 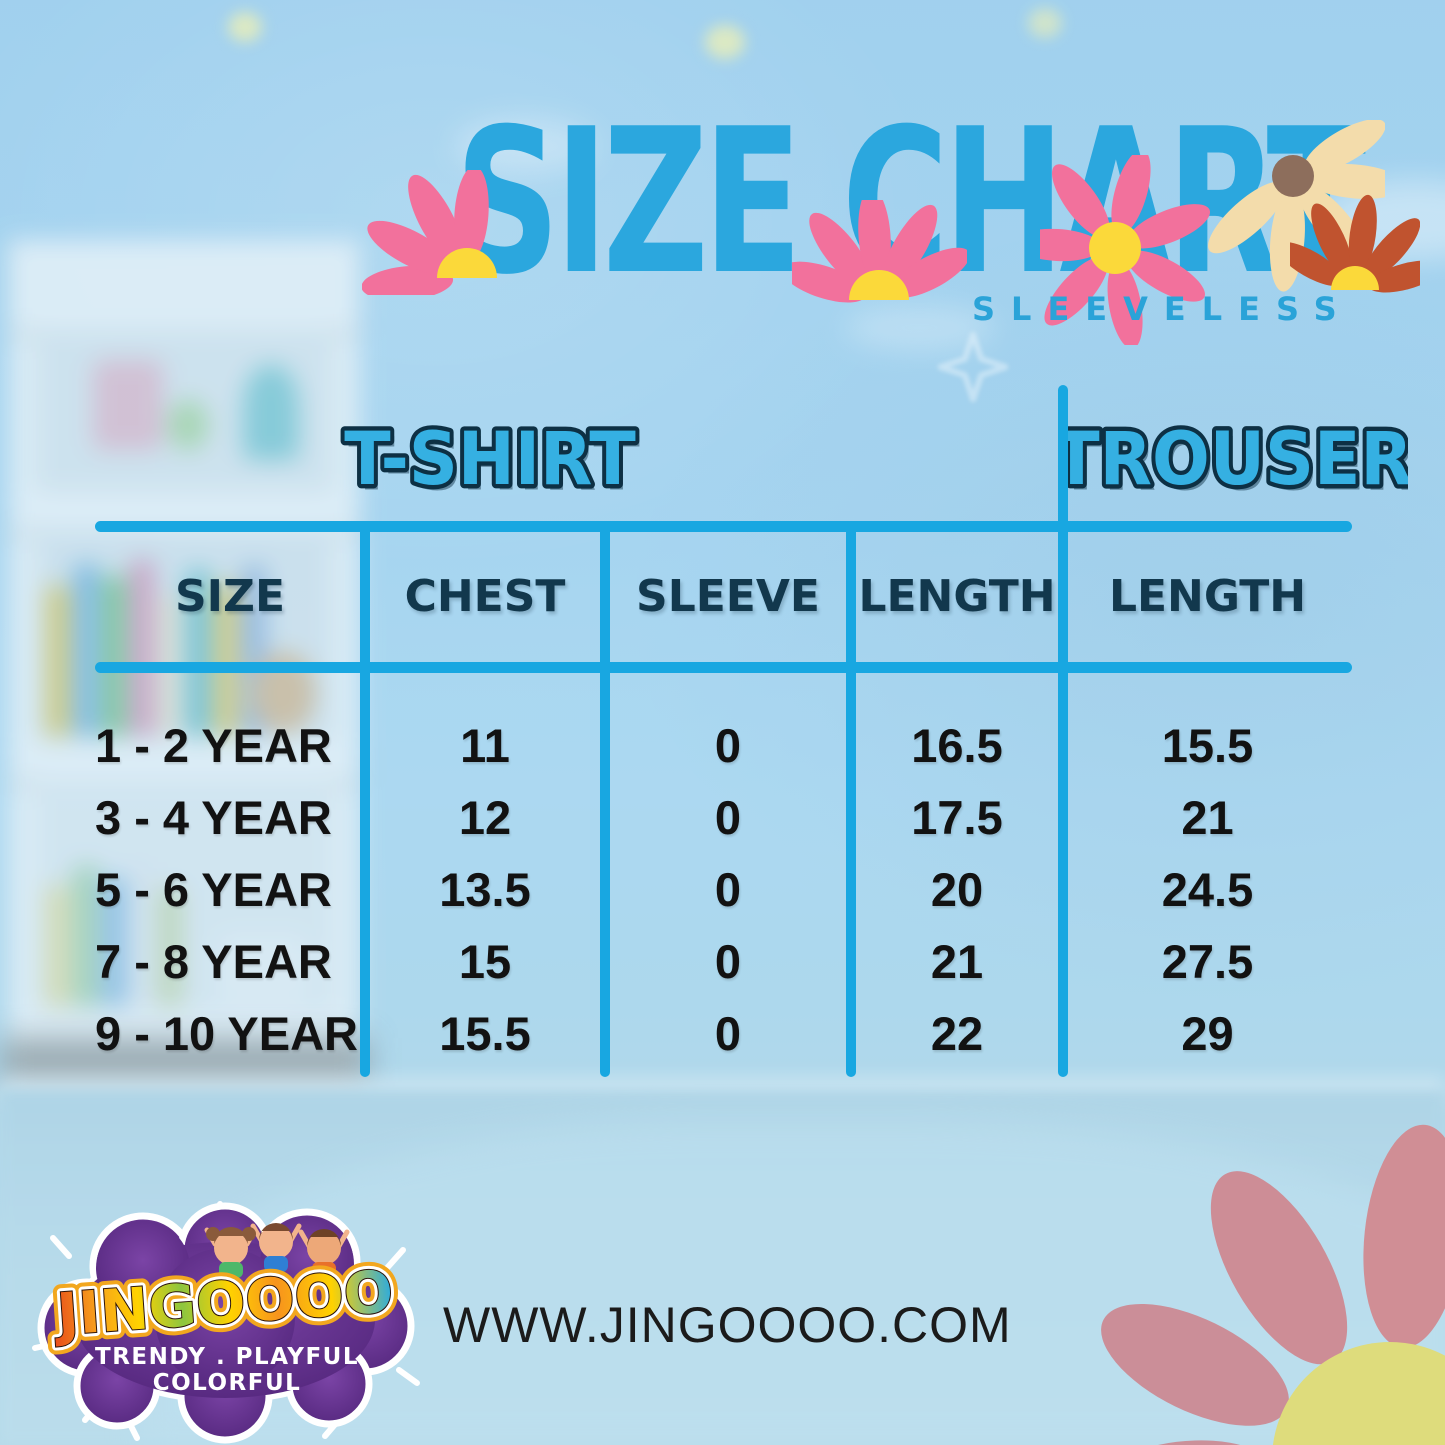 What do you see at coordinates (485, 596) in the screenshot?
I see `column-header-chest: CHEST` at bounding box center [485, 596].